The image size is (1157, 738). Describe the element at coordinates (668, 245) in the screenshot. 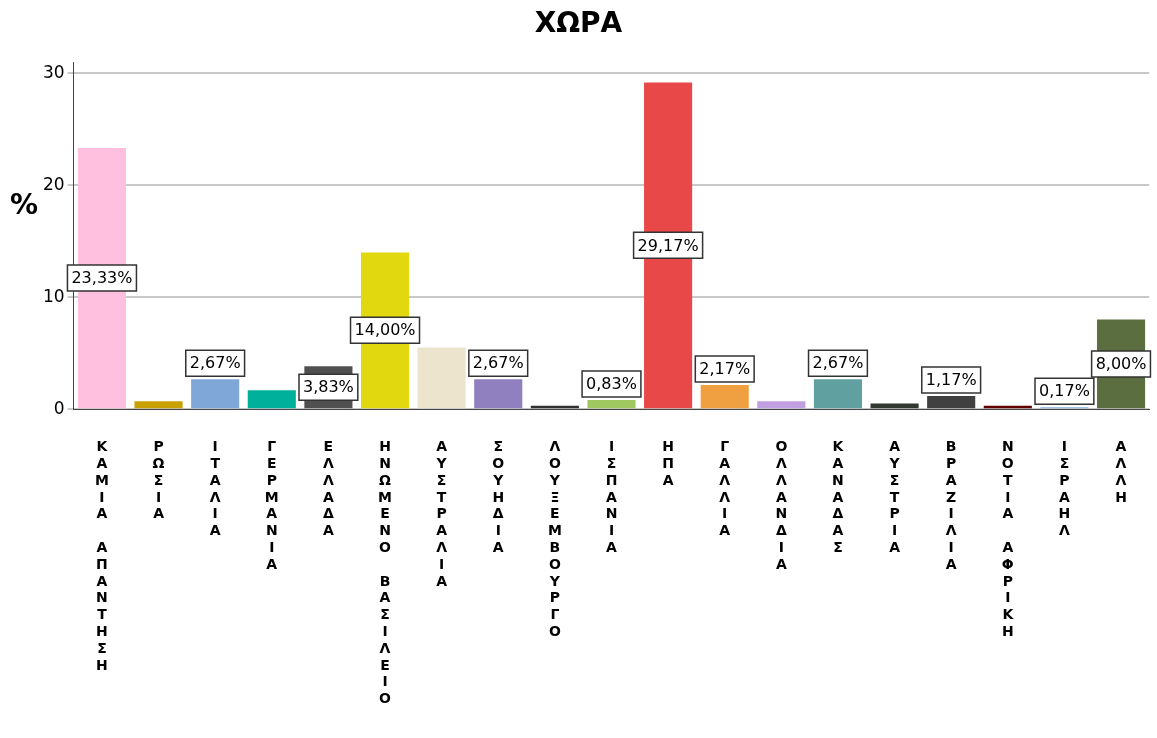

I see `data-label: 29,17%` at that location.